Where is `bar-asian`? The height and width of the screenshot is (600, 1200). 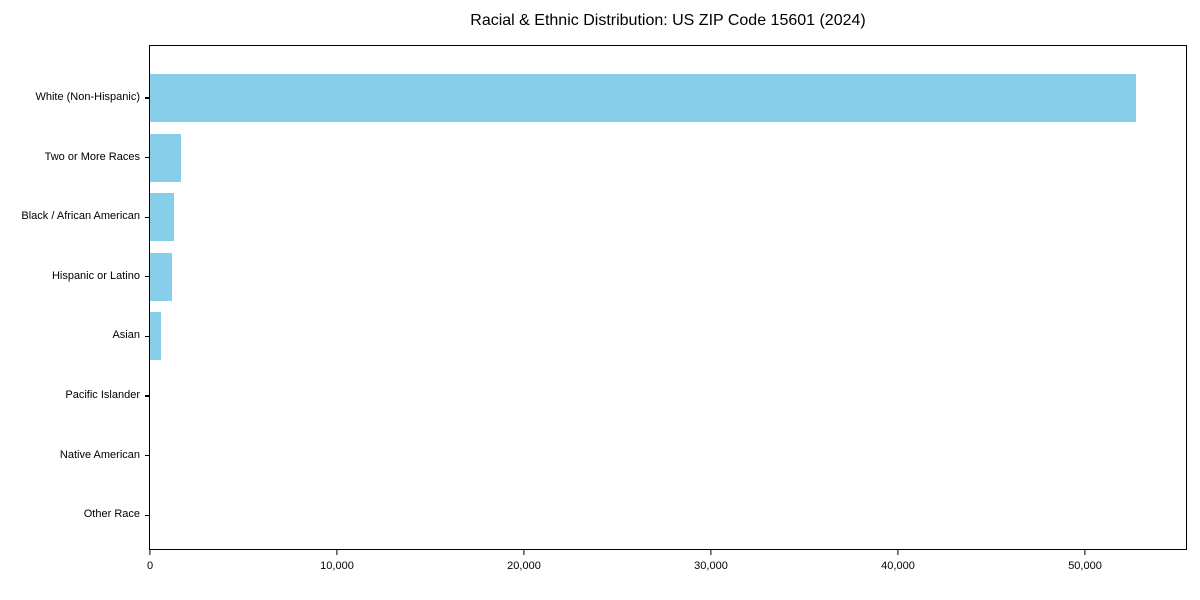
bar-asian is located at coordinates (156, 336).